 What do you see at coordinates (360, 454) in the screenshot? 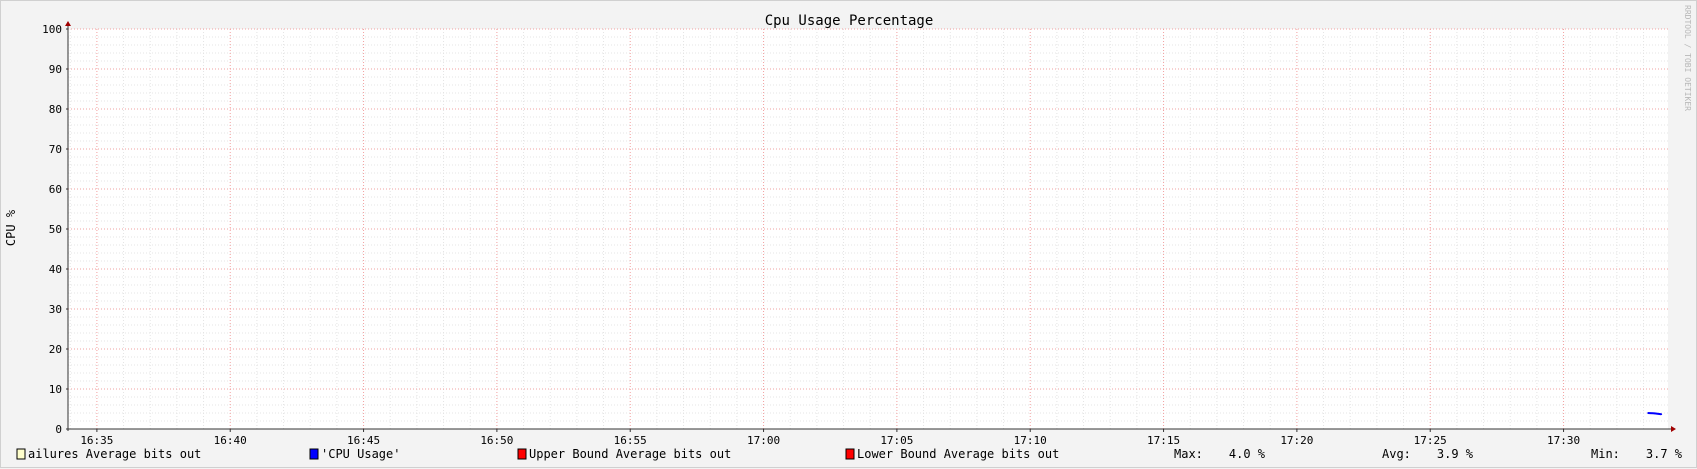
I see `legend-label: 'CPU Usage'` at bounding box center [360, 454].